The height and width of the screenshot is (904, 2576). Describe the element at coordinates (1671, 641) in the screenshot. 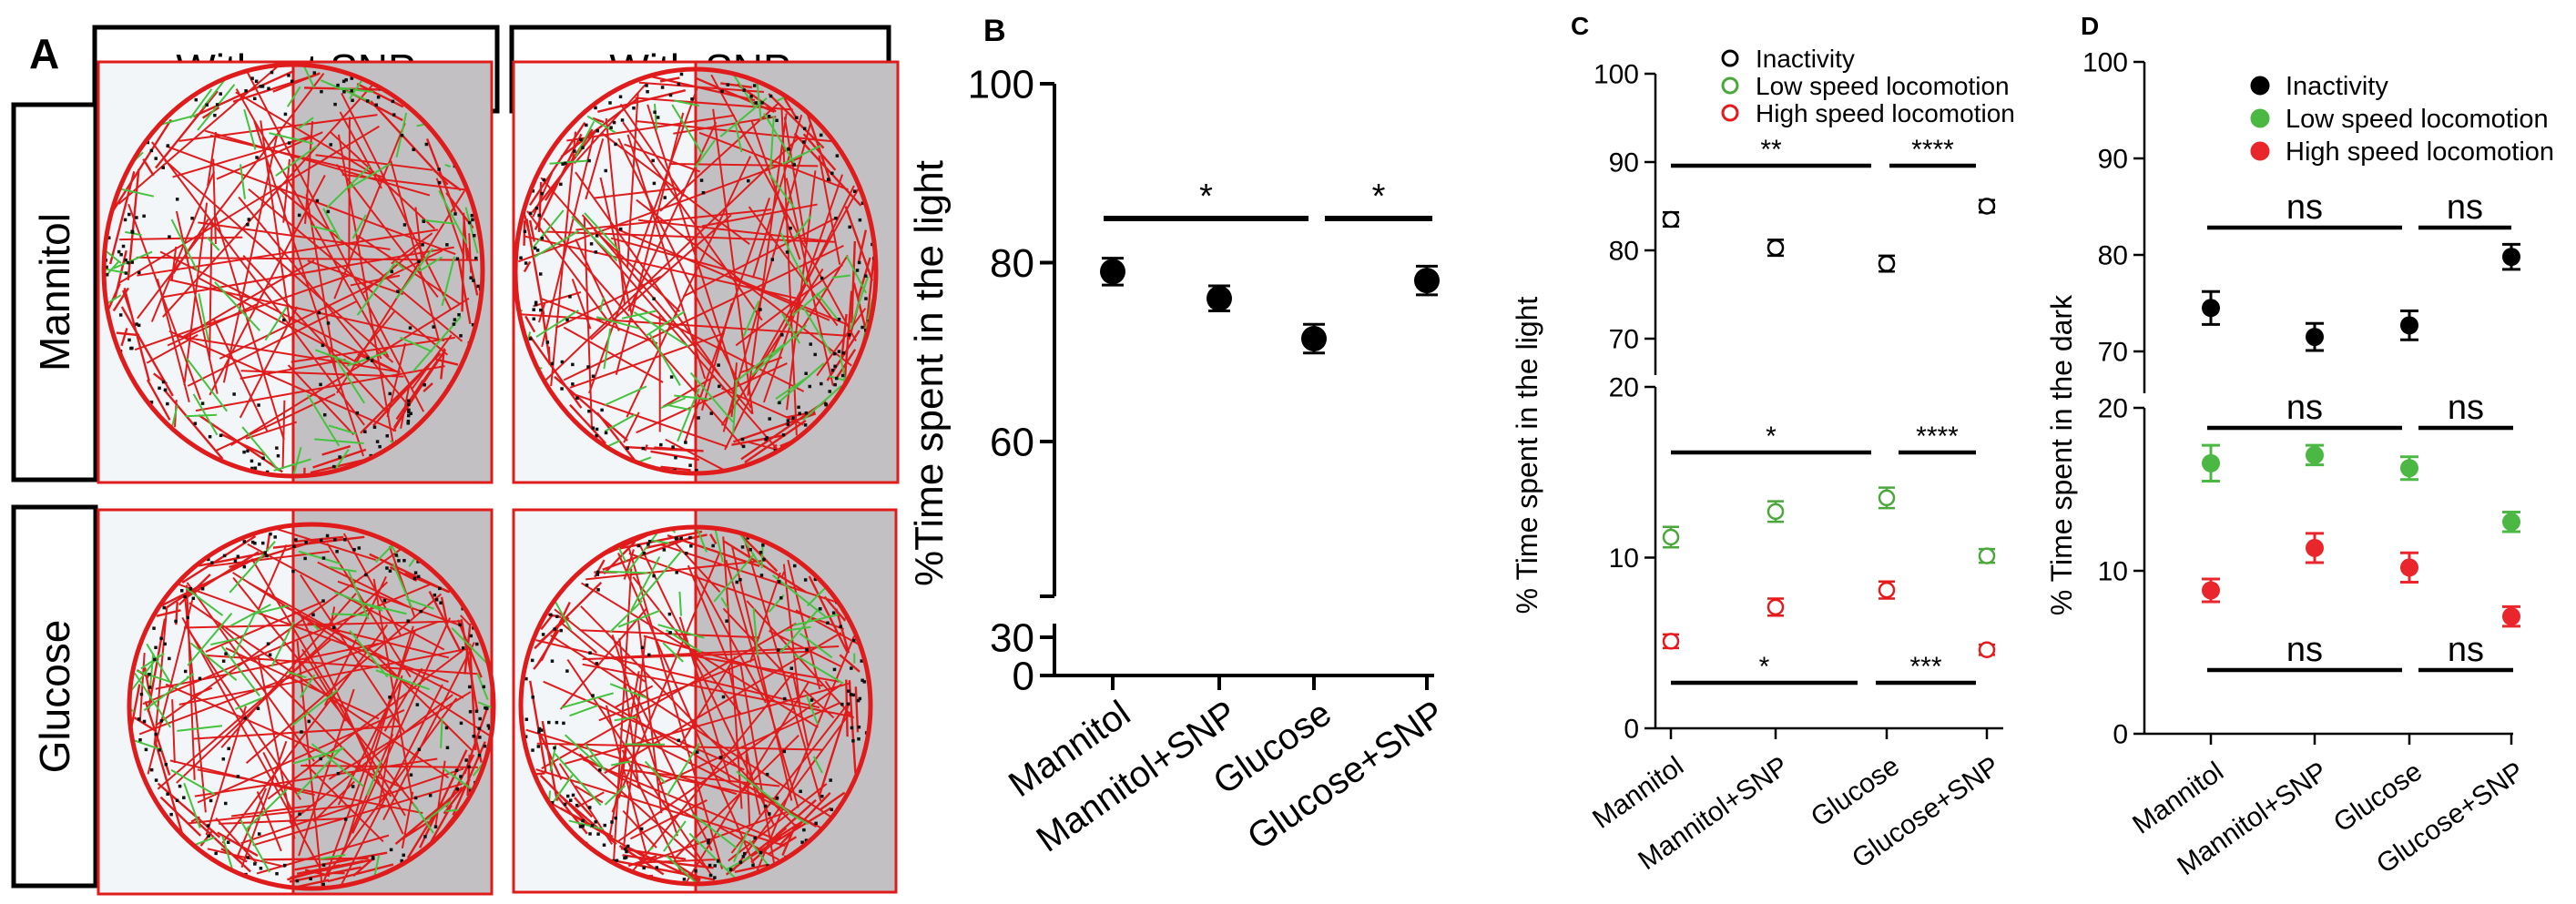

I see `data-point-high-speed-locomotion-mannitol` at that location.